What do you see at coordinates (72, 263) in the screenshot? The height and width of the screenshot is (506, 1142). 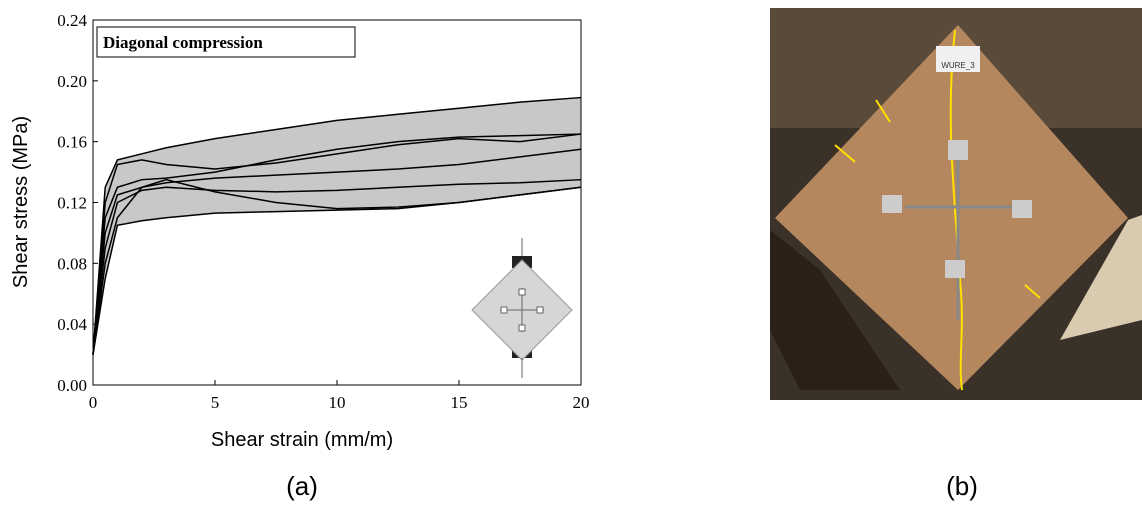 I see `y-tick-label: 0.08` at bounding box center [72, 263].